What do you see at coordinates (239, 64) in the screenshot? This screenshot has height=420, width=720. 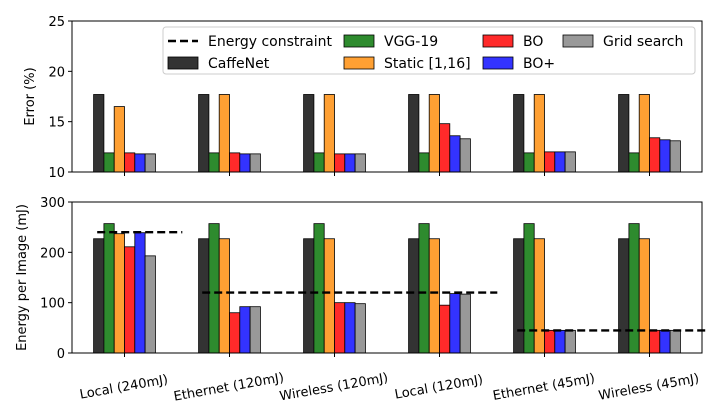 I see `legend-label-1: CaffeNet` at bounding box center [239, 64].